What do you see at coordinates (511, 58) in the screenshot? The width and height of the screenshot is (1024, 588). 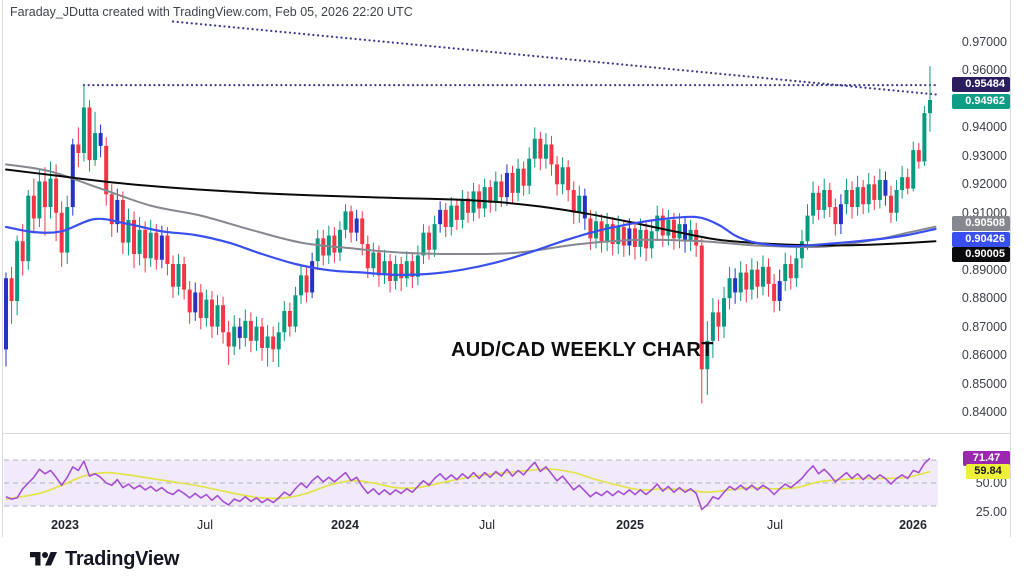 I see `drawings-layer` at bounding box center [511, 58].